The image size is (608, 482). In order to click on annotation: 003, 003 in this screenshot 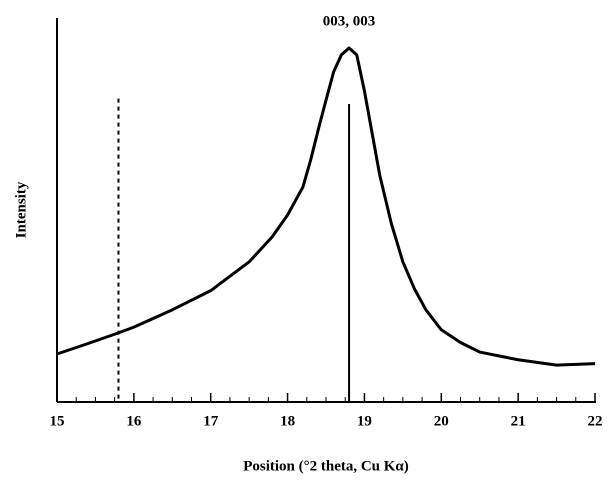, I will do `click(349, 21)`.